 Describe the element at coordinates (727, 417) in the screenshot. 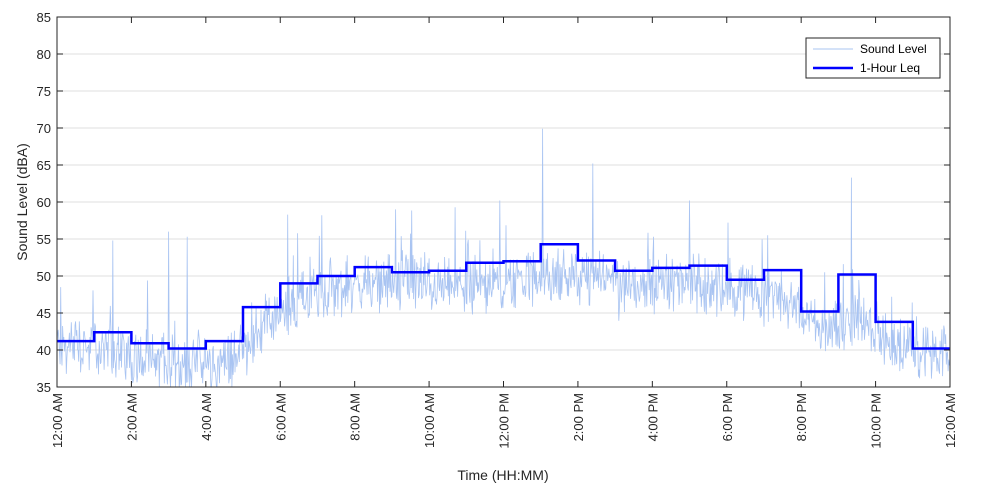

I see `x-tick-label: 6:00 PM` at that location.